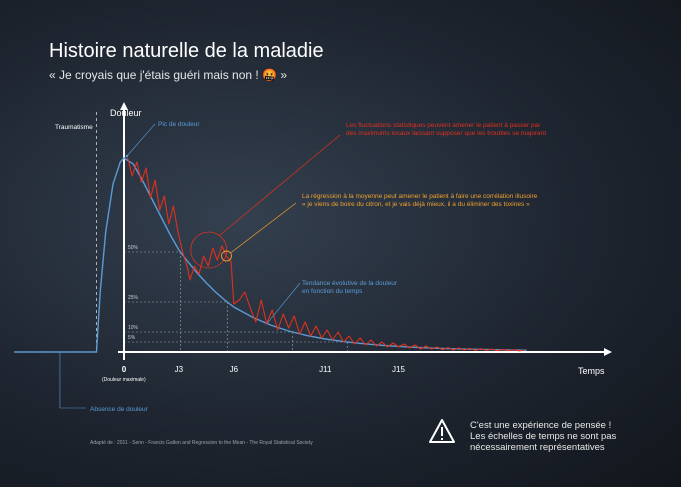 Image resolution: width=681 pixels, height=487 pixels. Describe the element at coordinates (133, 328) in the screenshot. I see `y-tick-label-2: 10%` at that location.